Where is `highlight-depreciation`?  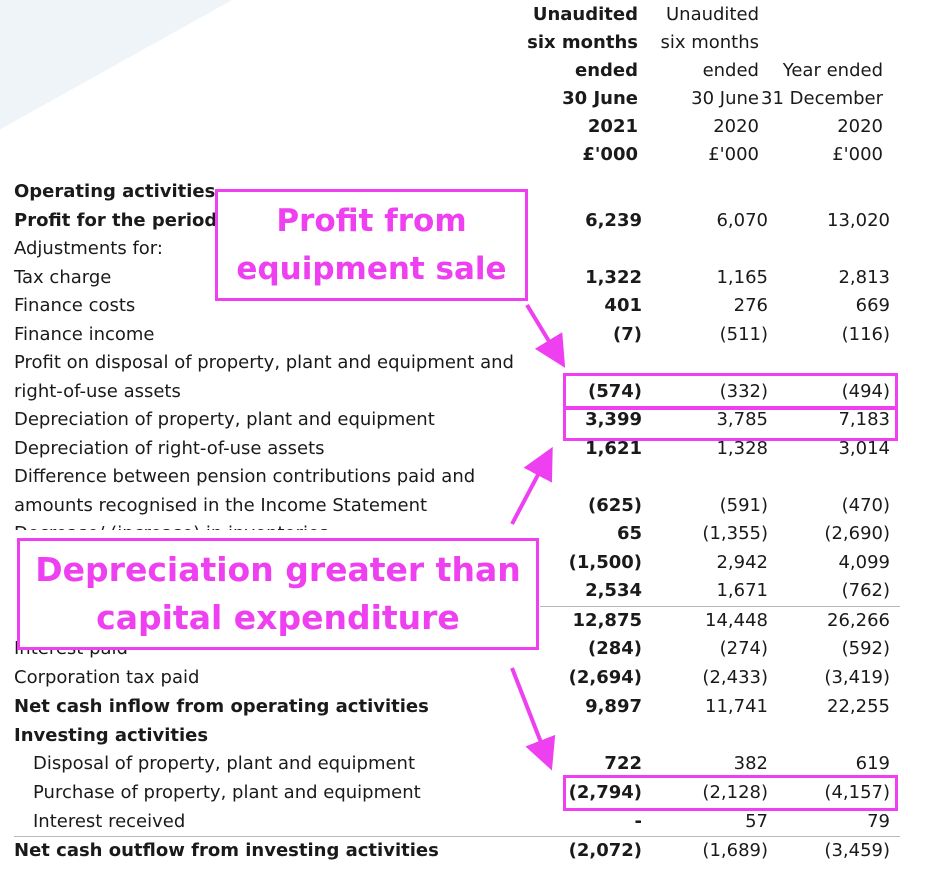
highlight-depreciation is located at coordinates (730, 424).